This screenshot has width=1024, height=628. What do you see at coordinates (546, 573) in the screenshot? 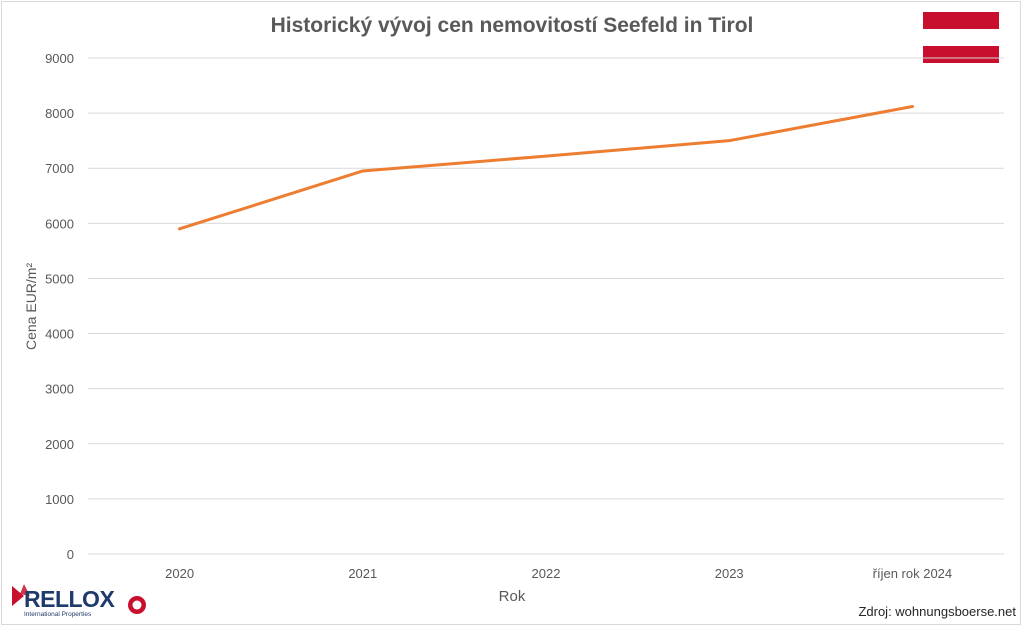
I see `x-tick-label: 2022` at bounding box center [546, 573].